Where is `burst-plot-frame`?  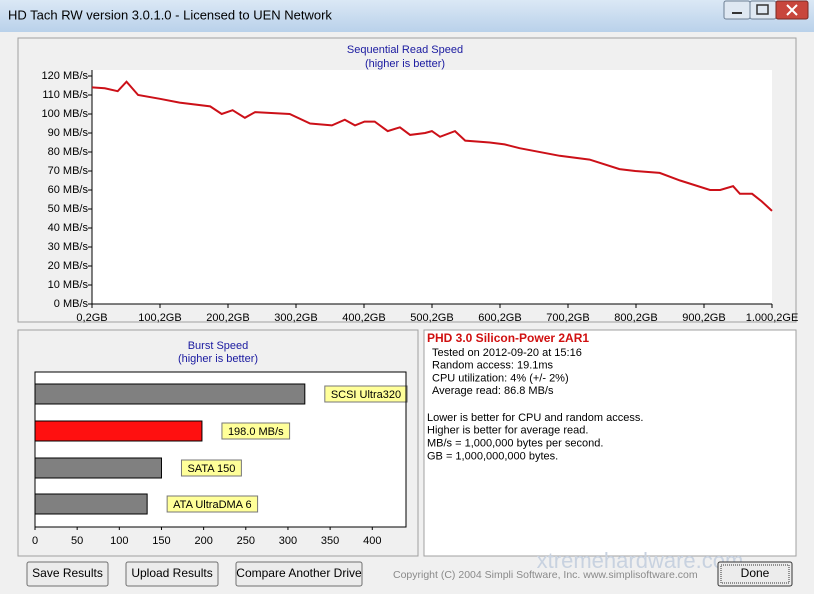 burst-plot-frame is located at coordinates (220, 449).